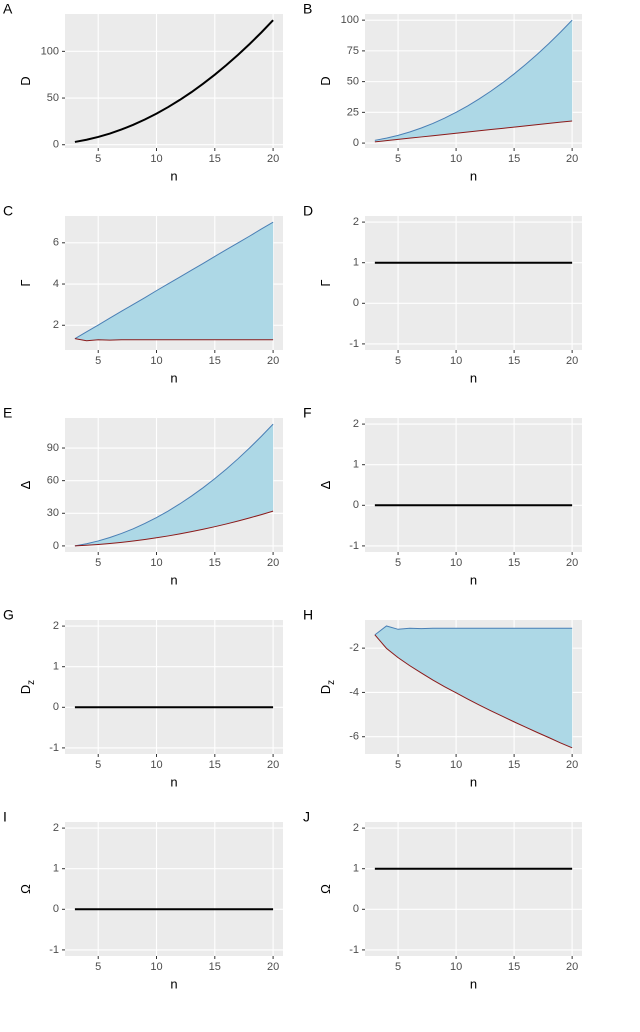 This screenshot has width=640, height=1032. I want to click on panel: 5 10 15 20 -1 0 1 2 In Ω, so click(143, 900).